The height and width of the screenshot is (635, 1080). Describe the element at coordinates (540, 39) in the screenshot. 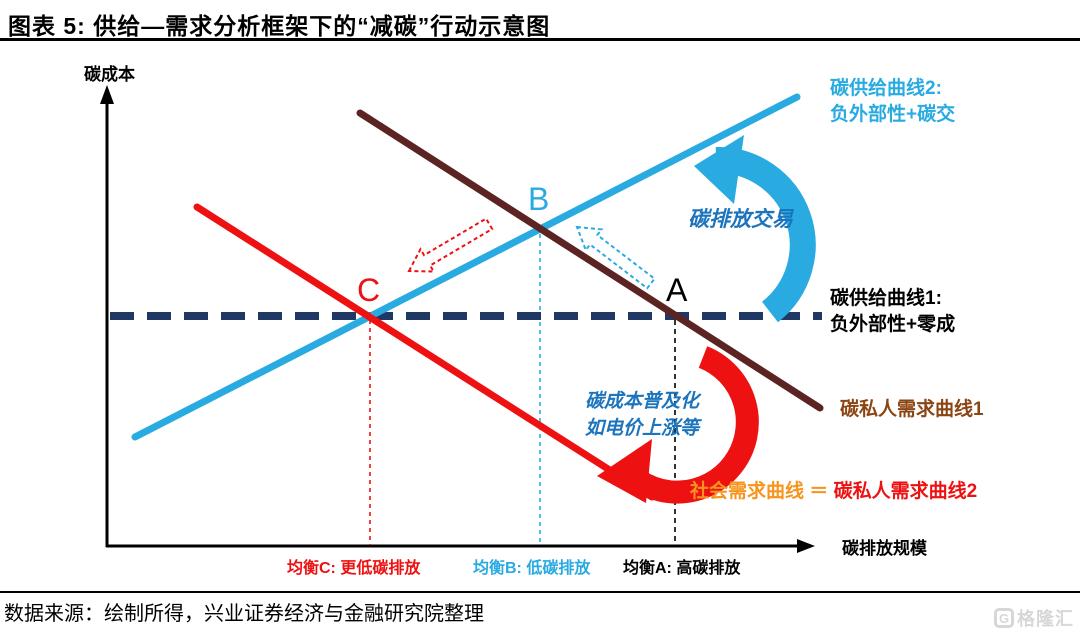

I see `title-underline` at that location.